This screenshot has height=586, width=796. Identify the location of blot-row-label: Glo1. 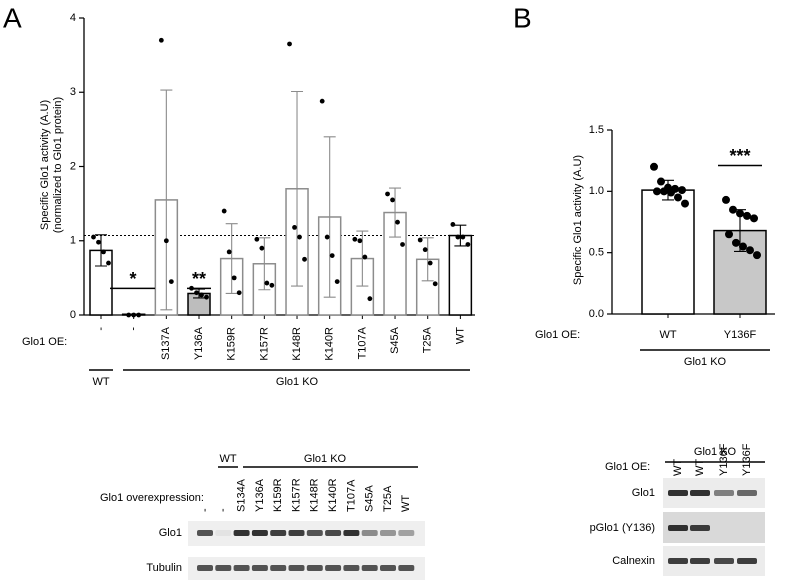
(170, 533).